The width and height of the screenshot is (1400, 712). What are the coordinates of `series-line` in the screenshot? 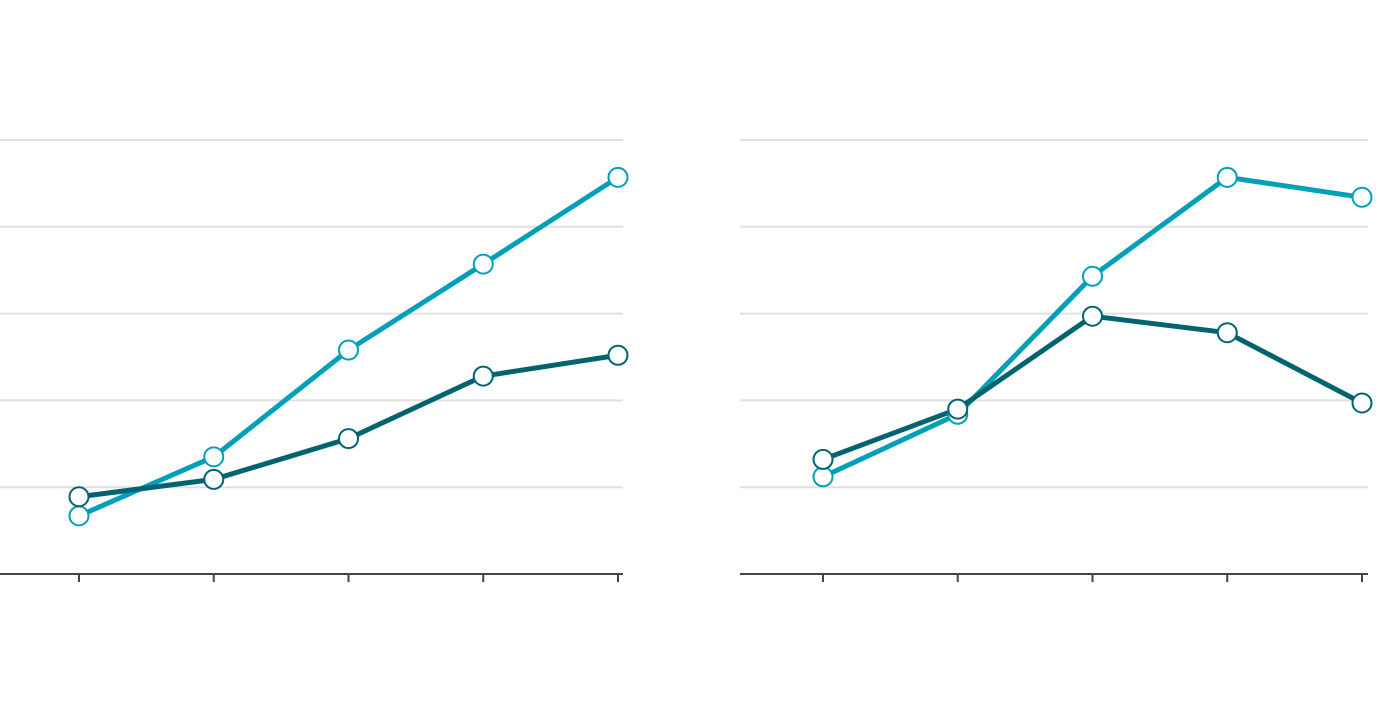 It's located at (348, 426).